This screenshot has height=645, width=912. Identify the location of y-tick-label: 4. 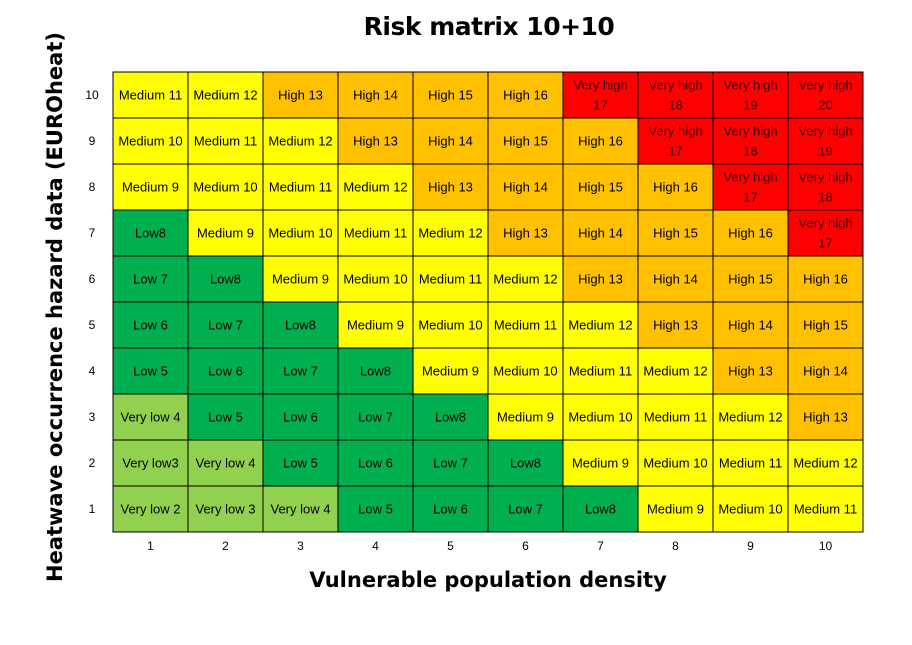
(92, 371).